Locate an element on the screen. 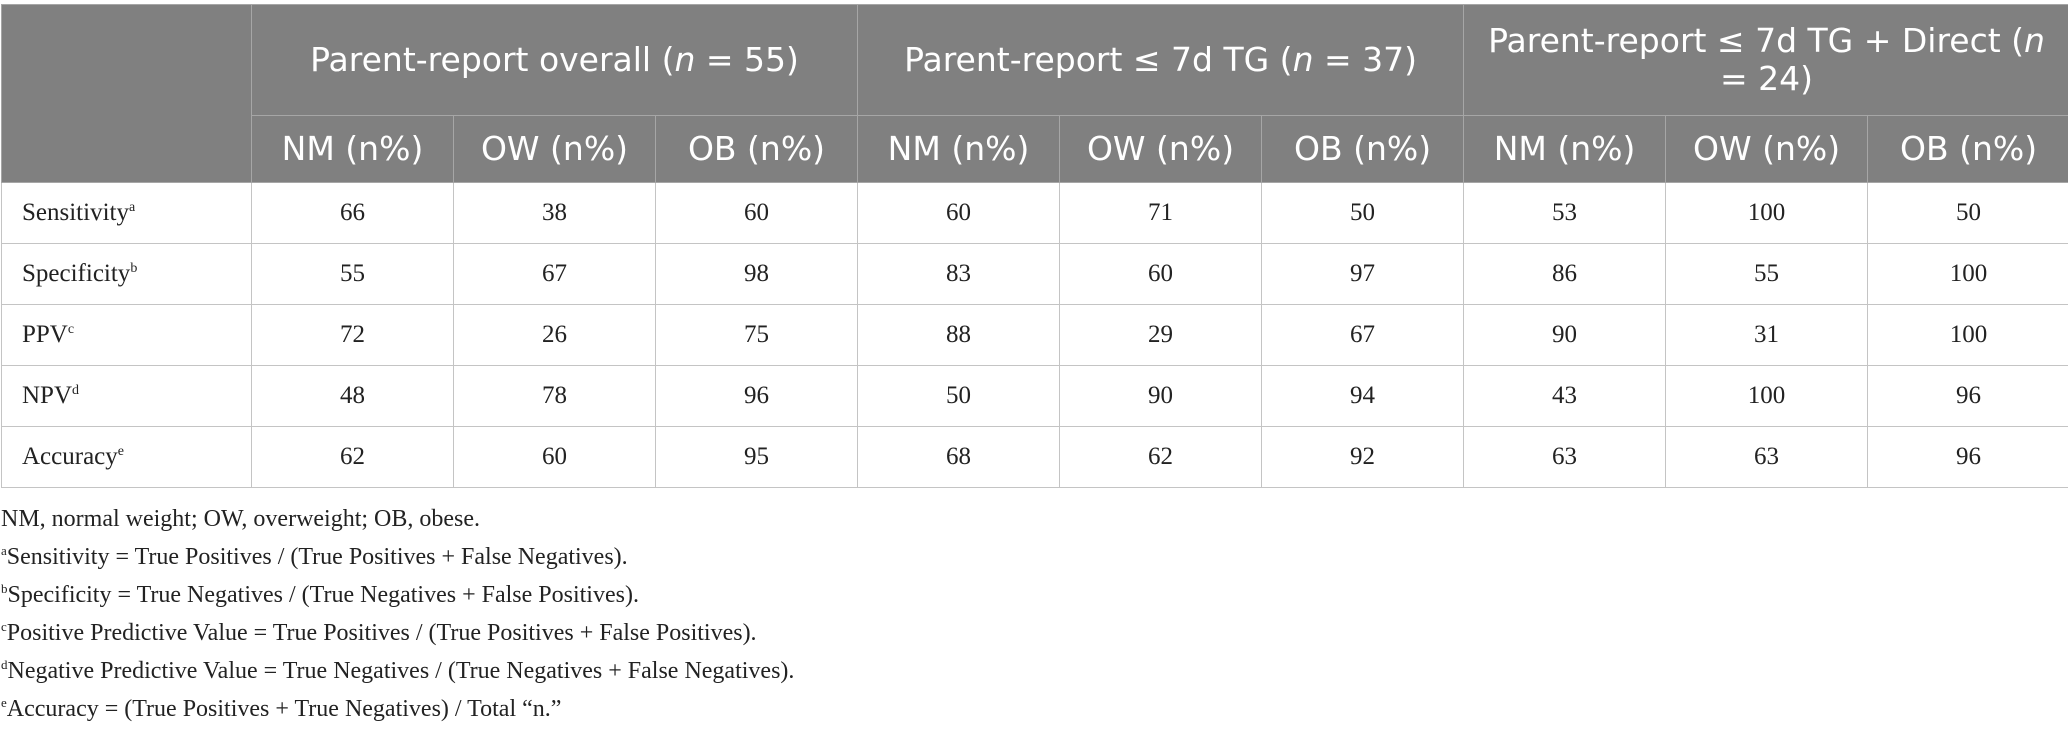 The height and width of the screenshot is (729, 2068). row-label-text: Specificity is located at coordinates (76, 273).